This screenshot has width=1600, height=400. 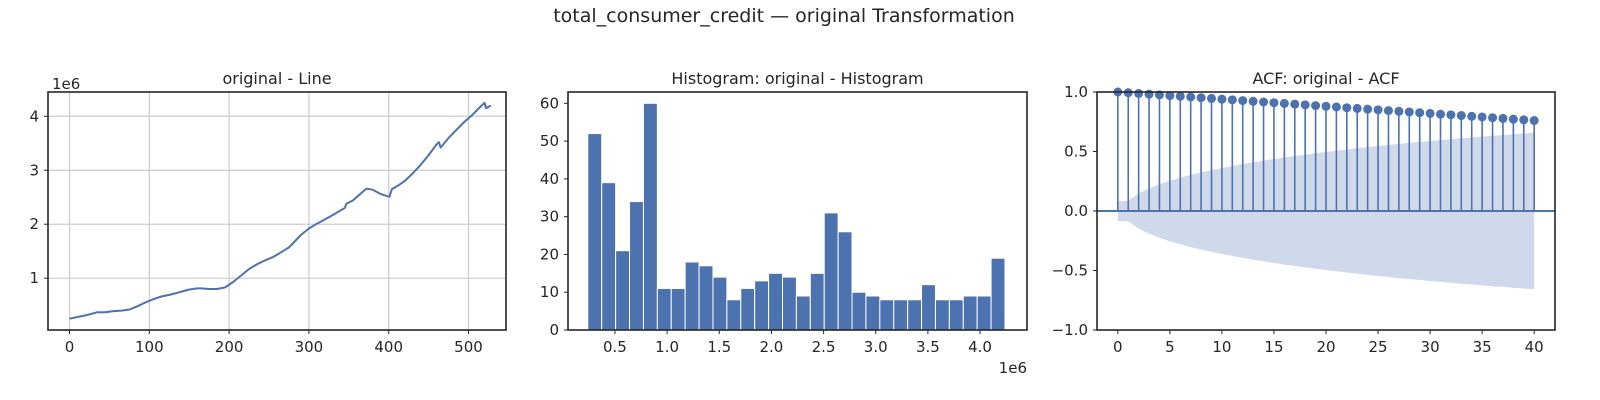 What do you see at coordinates (1070, 271) in the screenshot?
I see `y-tick-label: −0.5` at bounding box center [1070, 271].